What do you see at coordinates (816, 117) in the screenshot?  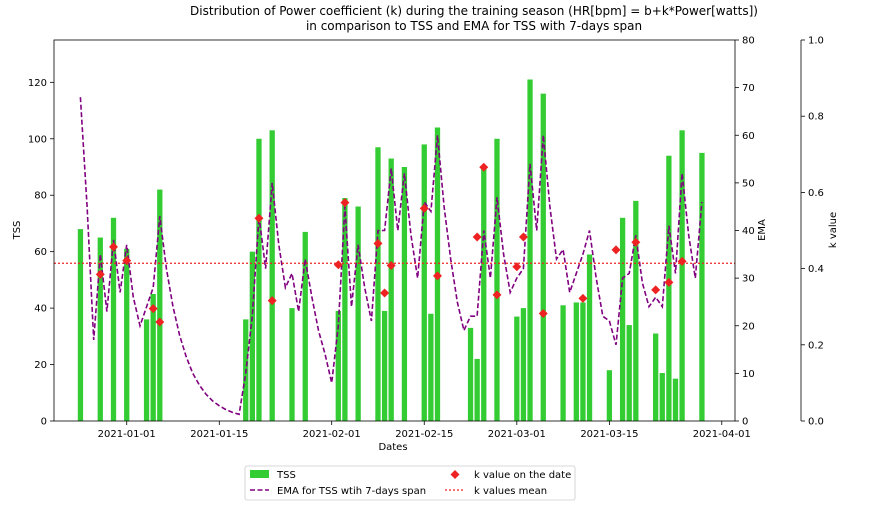 I see `k-tick-label: 0.8` at bounding box center [816, 117].